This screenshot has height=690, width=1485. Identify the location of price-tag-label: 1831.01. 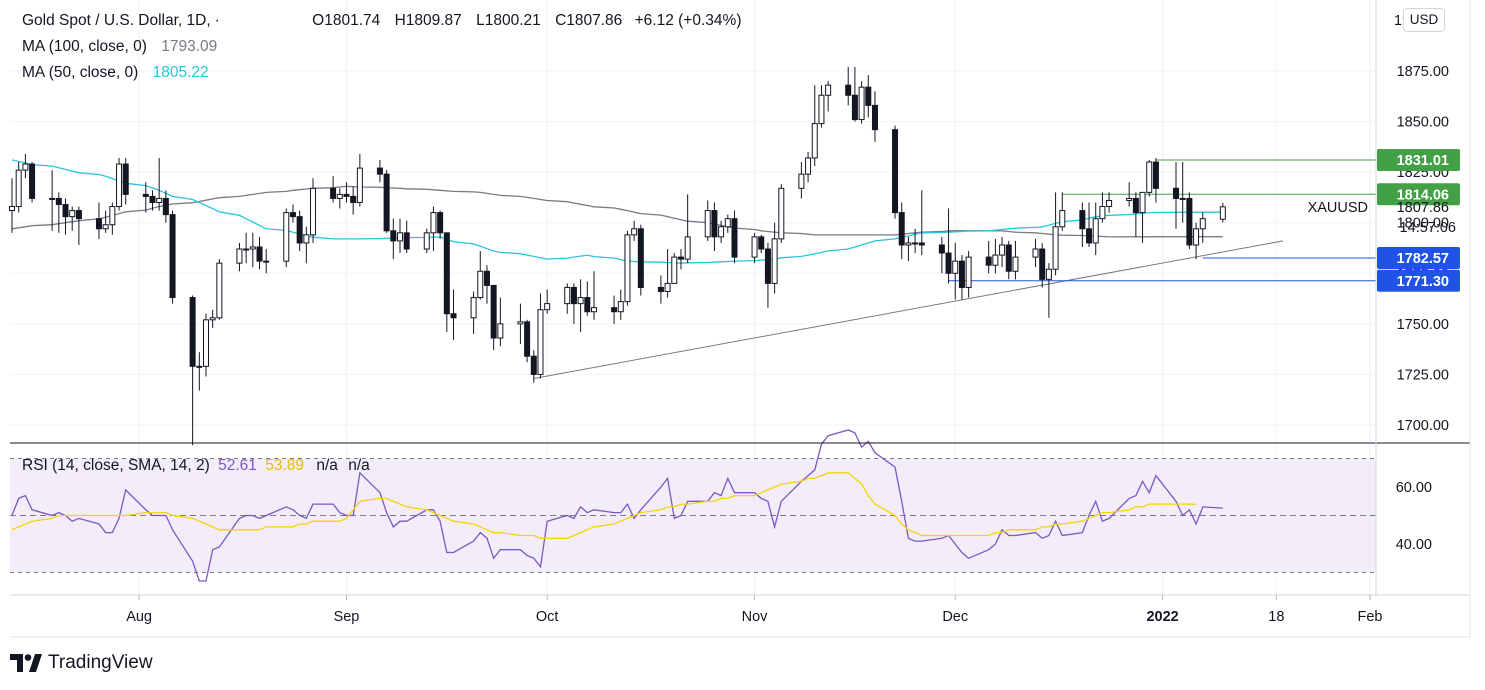
(1423, 161).